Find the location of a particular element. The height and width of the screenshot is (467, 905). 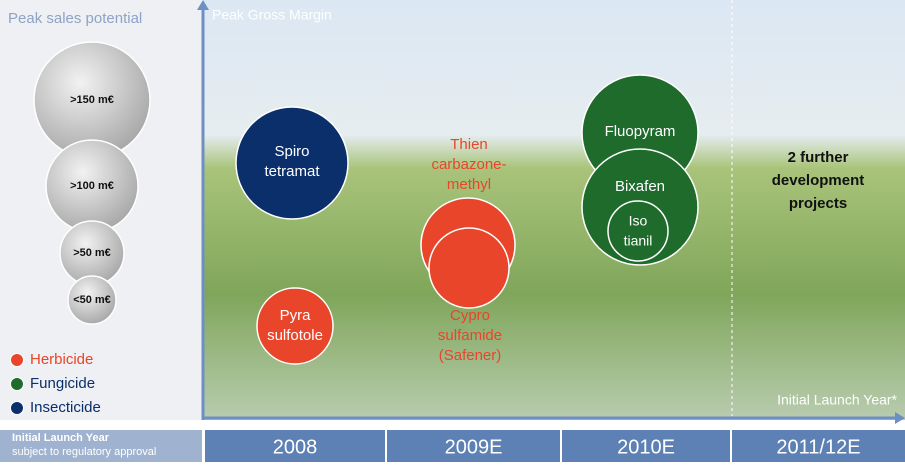

size-label: >100 m€ is located at coordinates (92, 186).